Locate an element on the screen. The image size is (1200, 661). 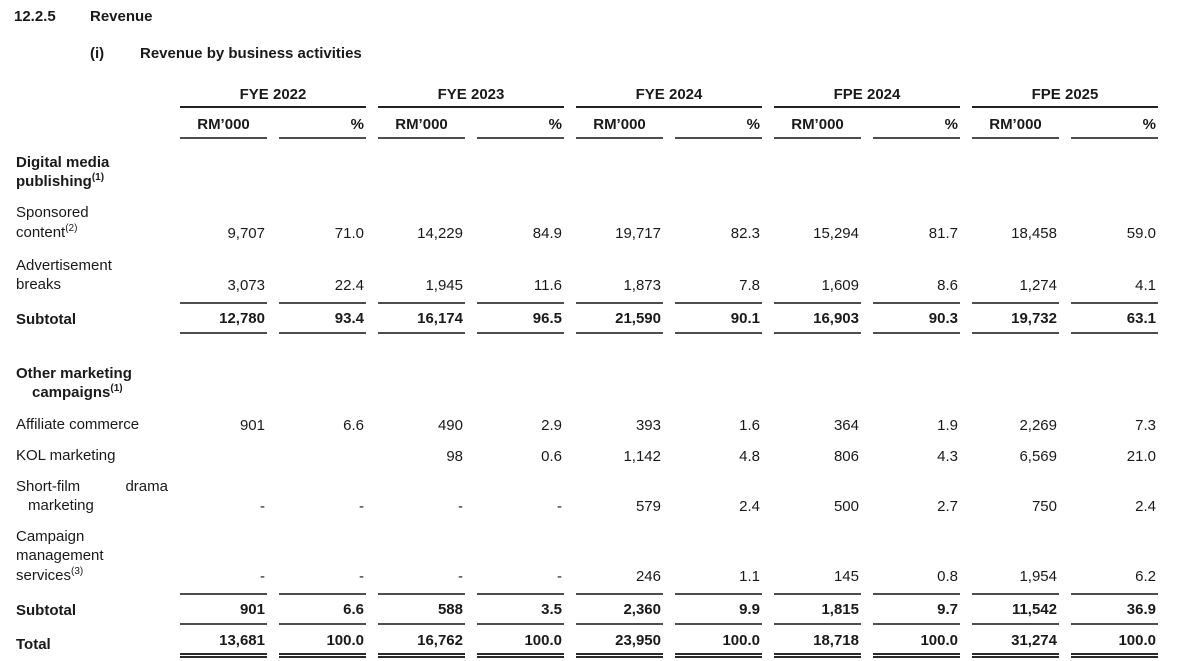
value-cell: 16,174 is located at coordinates (421, 318).